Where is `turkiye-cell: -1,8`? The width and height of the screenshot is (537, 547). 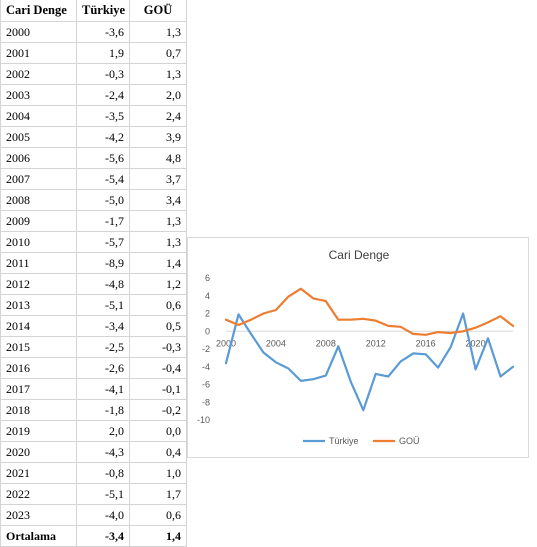 turkiye-cell: -1,8 is located at coordinates (103, 410).